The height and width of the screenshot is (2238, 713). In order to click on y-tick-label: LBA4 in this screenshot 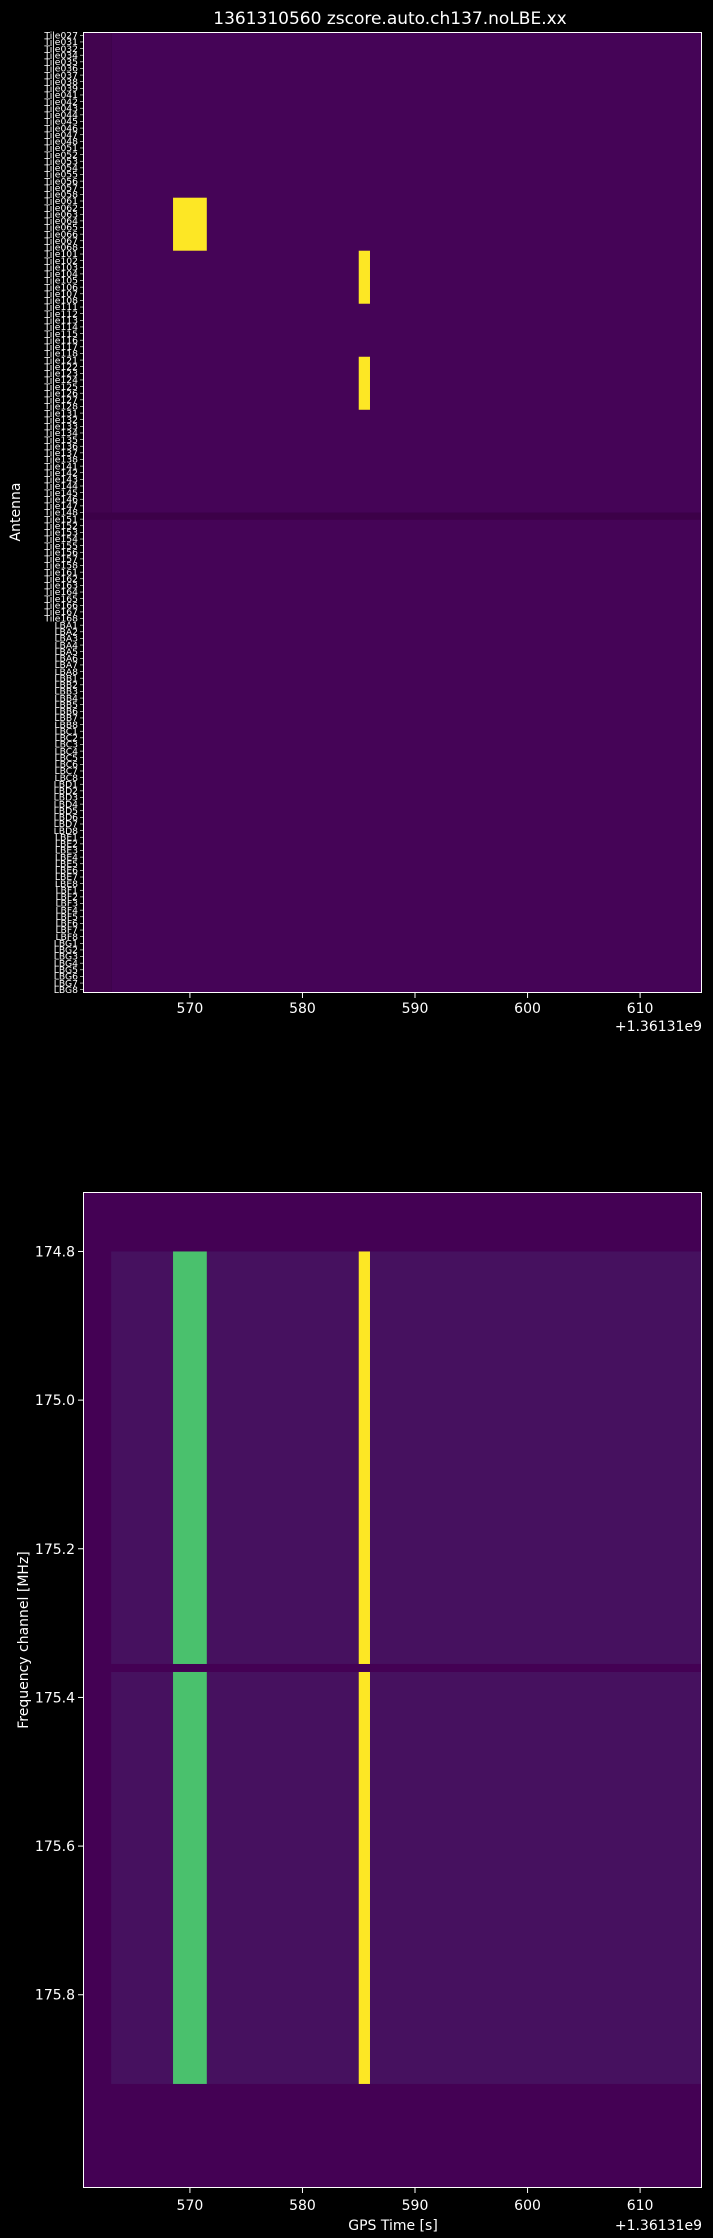, I will do `click(66, 645)`.